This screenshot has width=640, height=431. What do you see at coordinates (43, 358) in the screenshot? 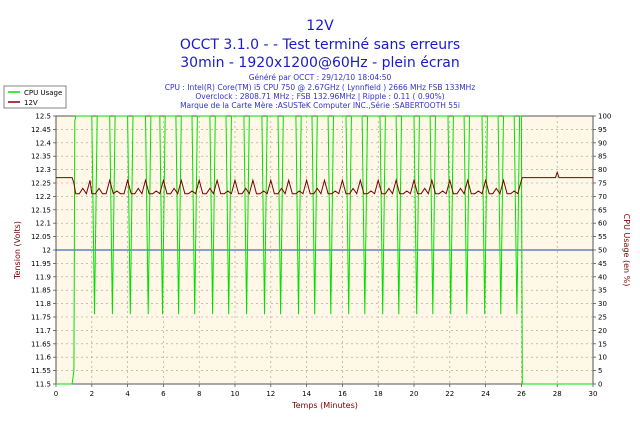
I see `y-tick-label: 11.6` at bounding box center [43, 358].